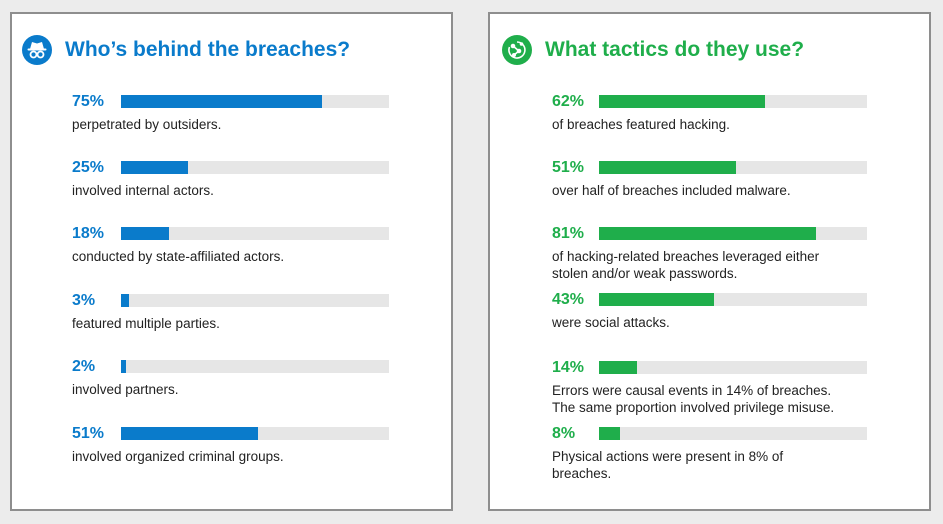 This screenshot has width=943, height=524. What do you see at coordinates (84, 300) in the screenshot?
I see `stat-percent: 3%` at bounding box center [84, 300].